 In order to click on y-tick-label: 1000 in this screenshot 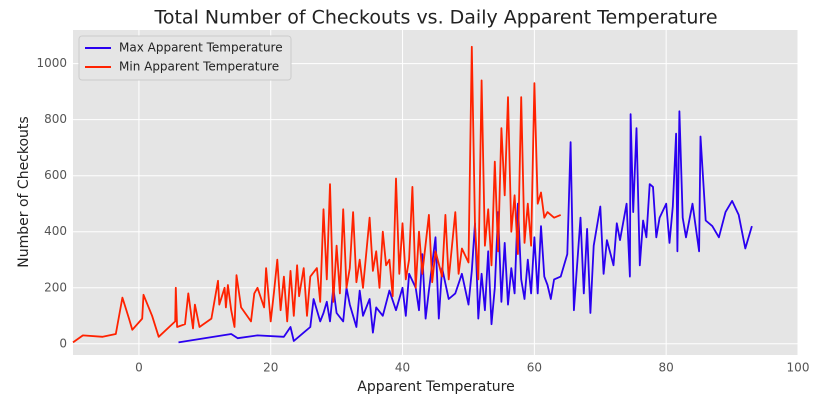, I will do `click(51, 63)`.